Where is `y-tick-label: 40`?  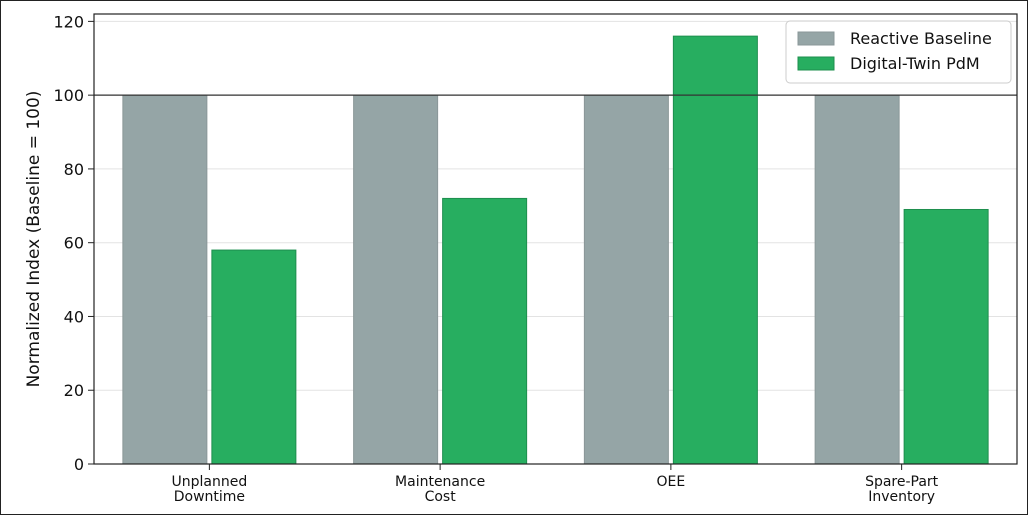
y-tick-label: 40 is located at coordinates (74, 316).